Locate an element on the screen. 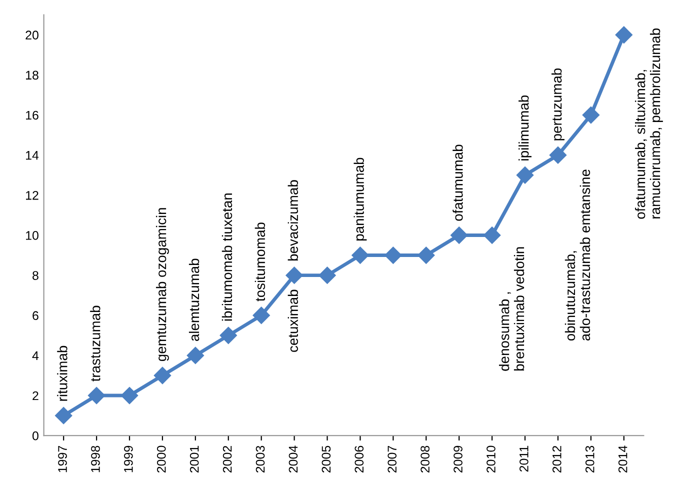 The height and width of the screenshot is (495, 674). x-tick-label: 2000 is located at coordinates (161, 459).